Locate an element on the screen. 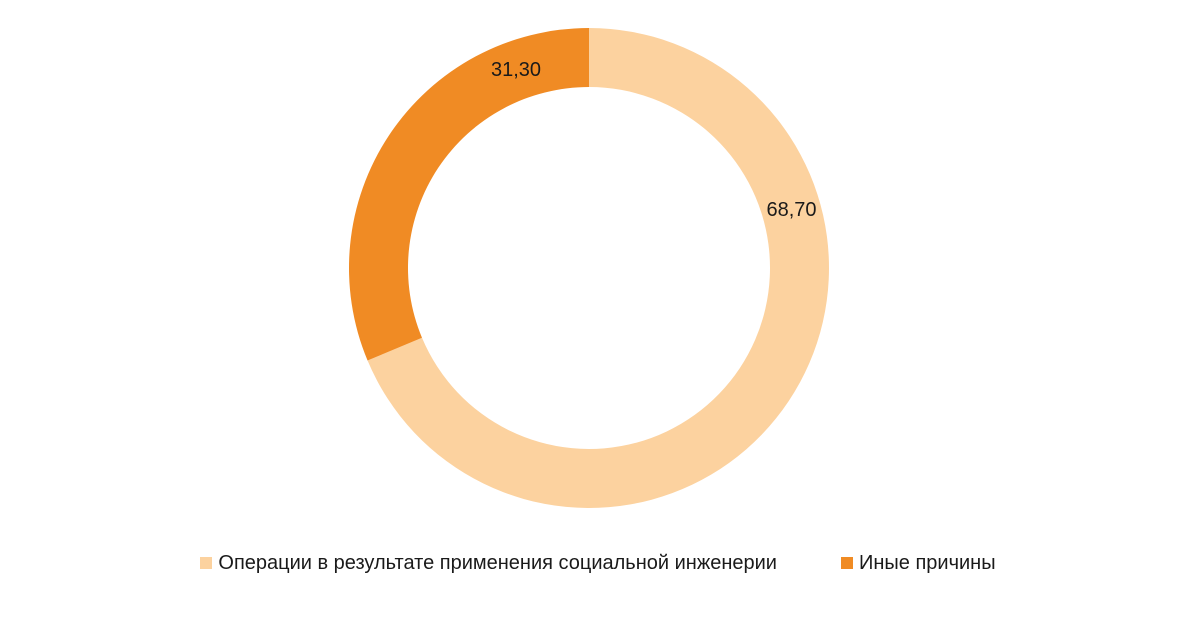 The image size is (1196, 620). legend-swatch-social-engineering is located at coordinates (206, 563).